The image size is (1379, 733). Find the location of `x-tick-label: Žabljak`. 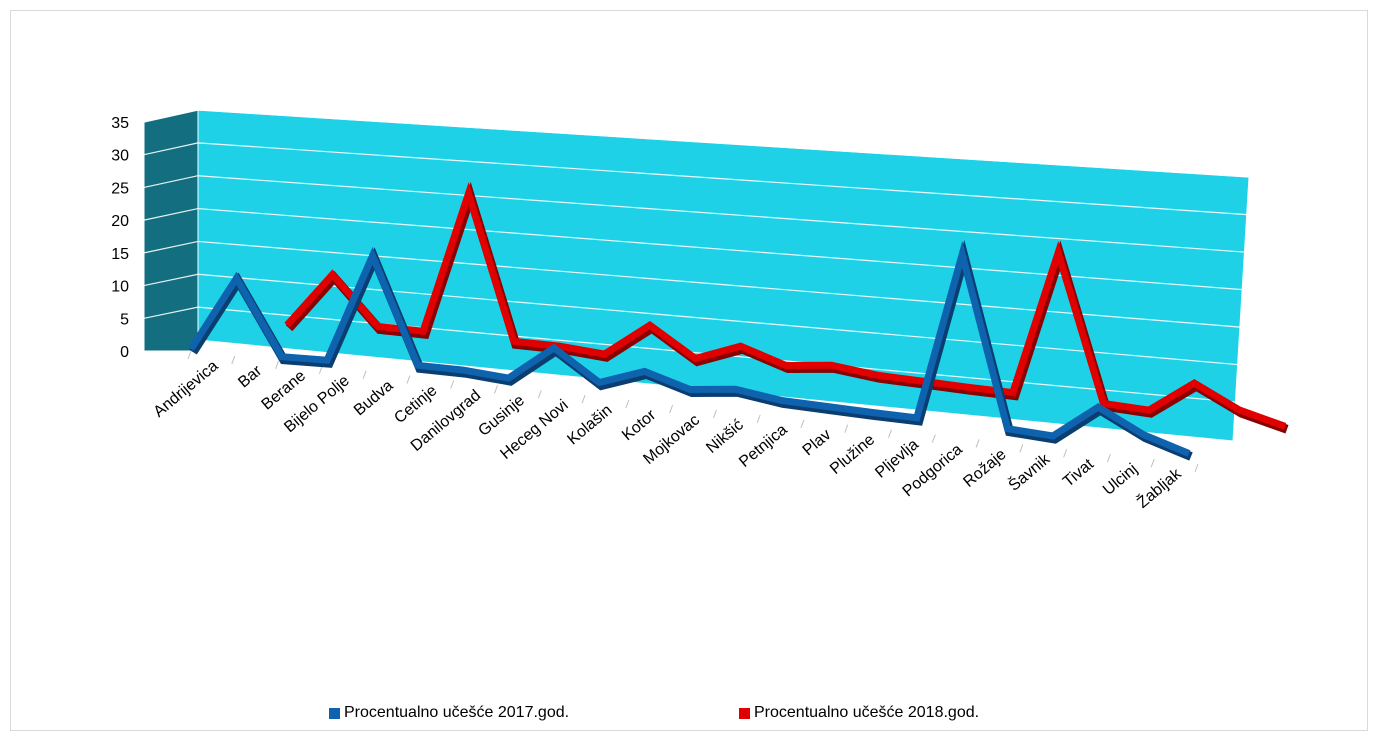

x-tick-label: Žabljak is located at coordinates (1159, 487).